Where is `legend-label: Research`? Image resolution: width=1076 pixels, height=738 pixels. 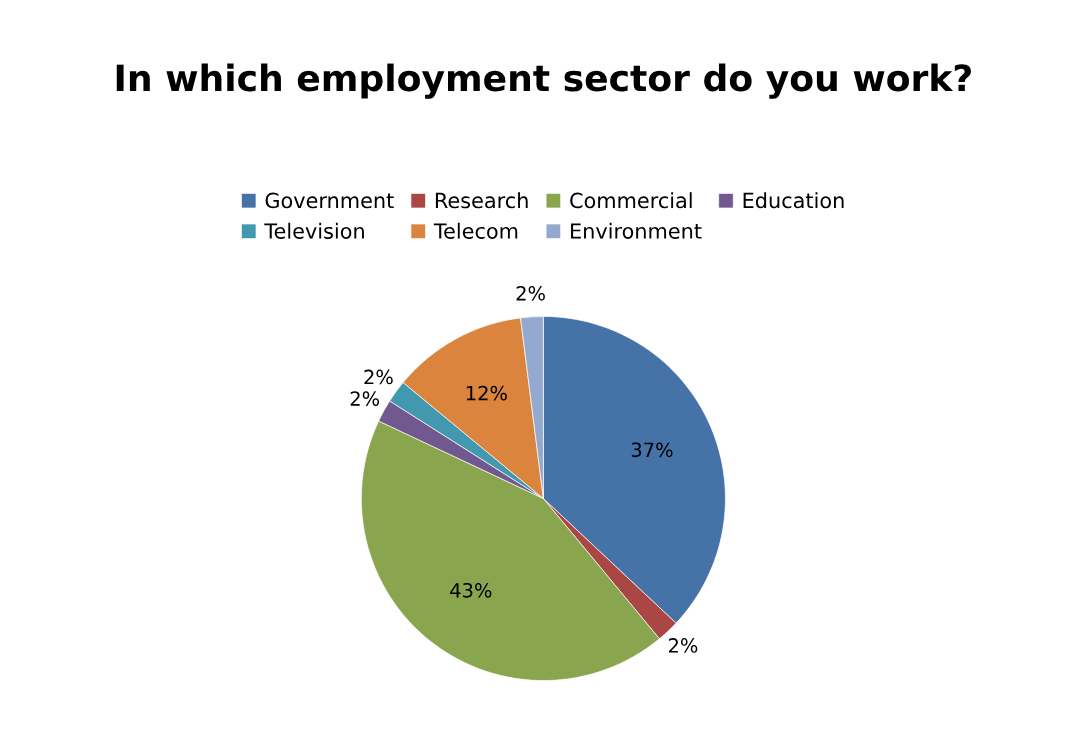 legend-label: Research is located at coordinates (481, 200).